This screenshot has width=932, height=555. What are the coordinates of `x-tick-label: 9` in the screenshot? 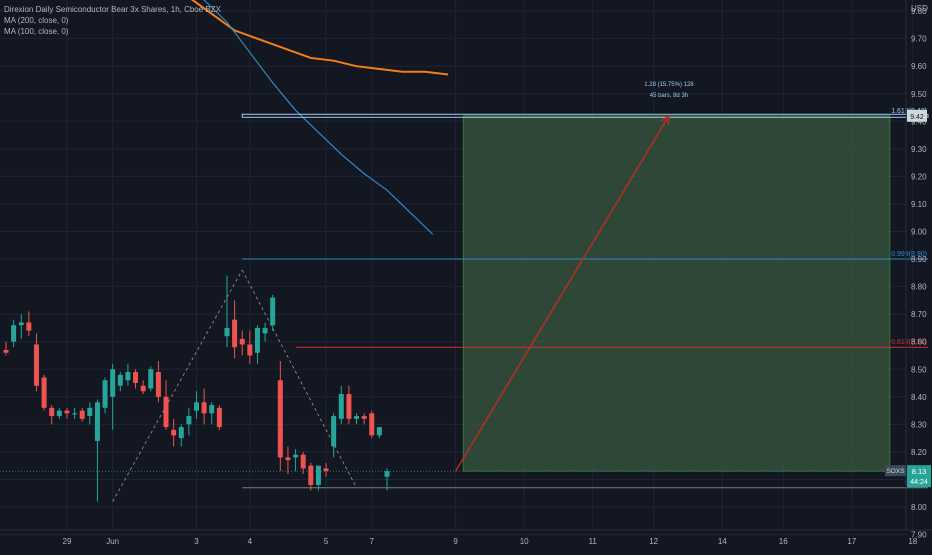 It's located at (455, 541).